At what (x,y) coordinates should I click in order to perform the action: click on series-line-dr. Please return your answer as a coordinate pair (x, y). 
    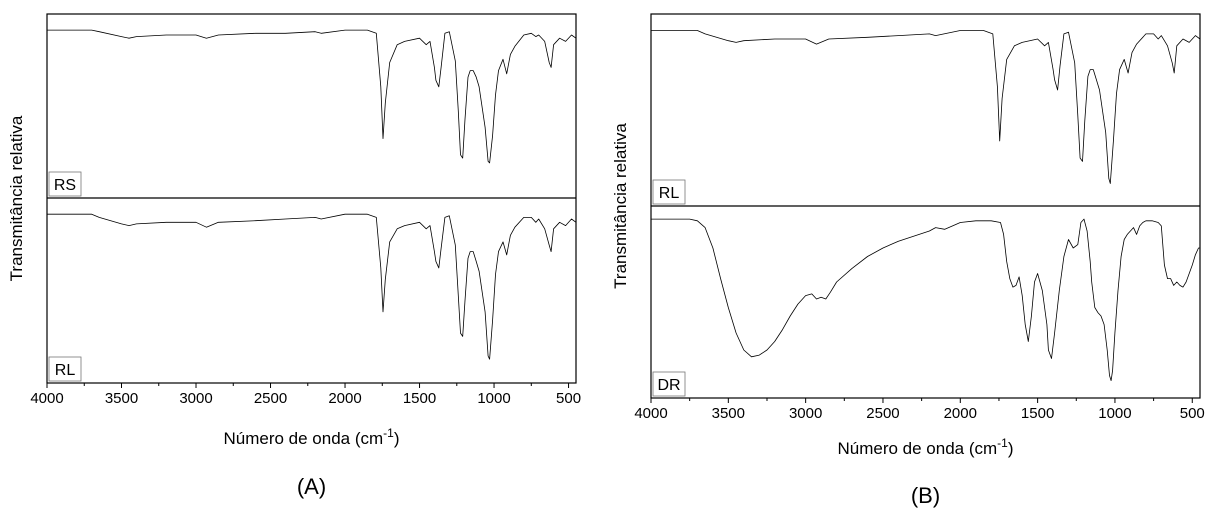
    Looking at the image, I should click on (925, 299).